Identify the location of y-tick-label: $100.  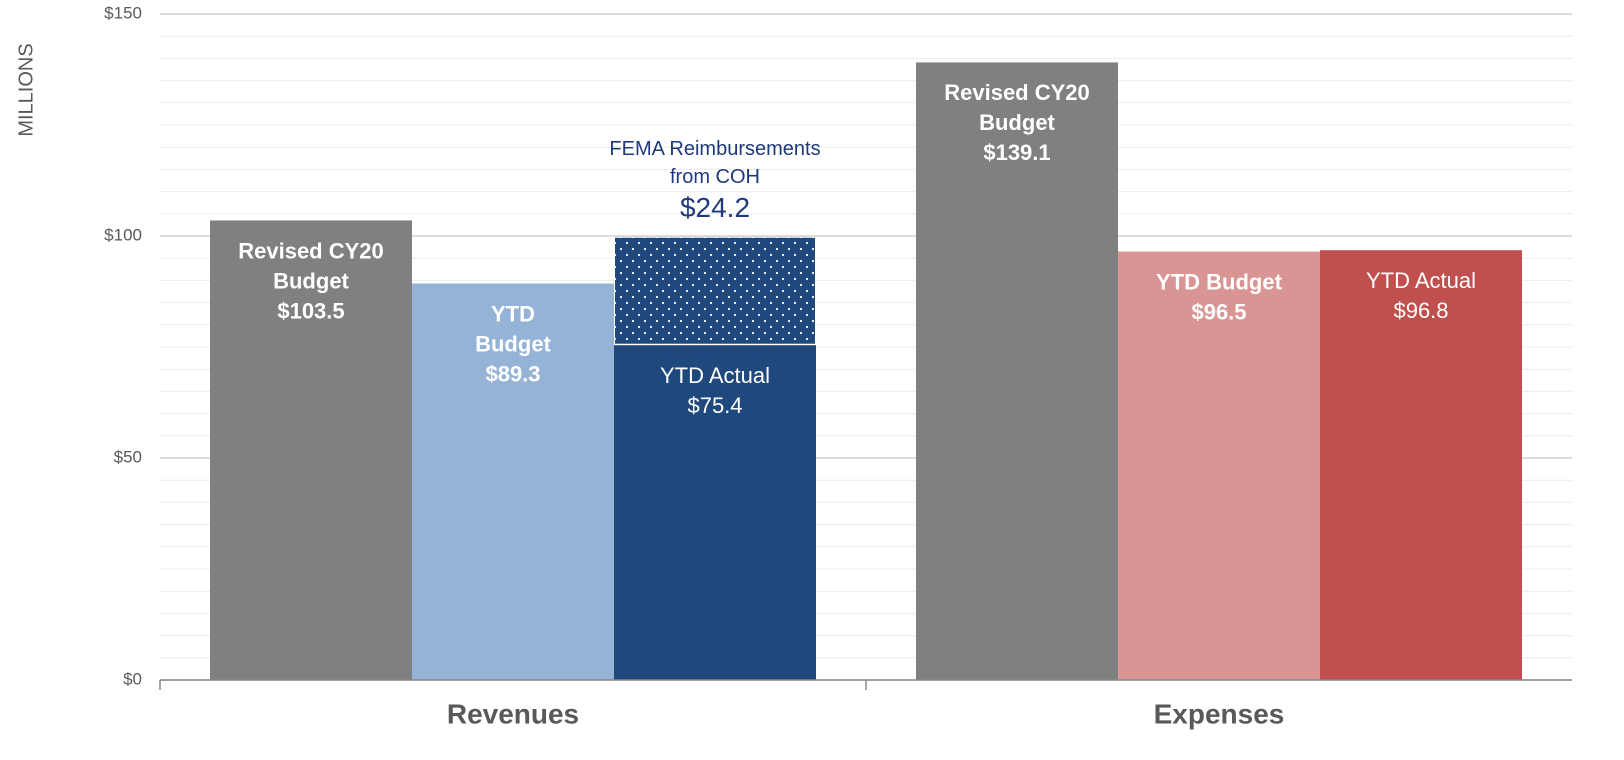
(123, 234).